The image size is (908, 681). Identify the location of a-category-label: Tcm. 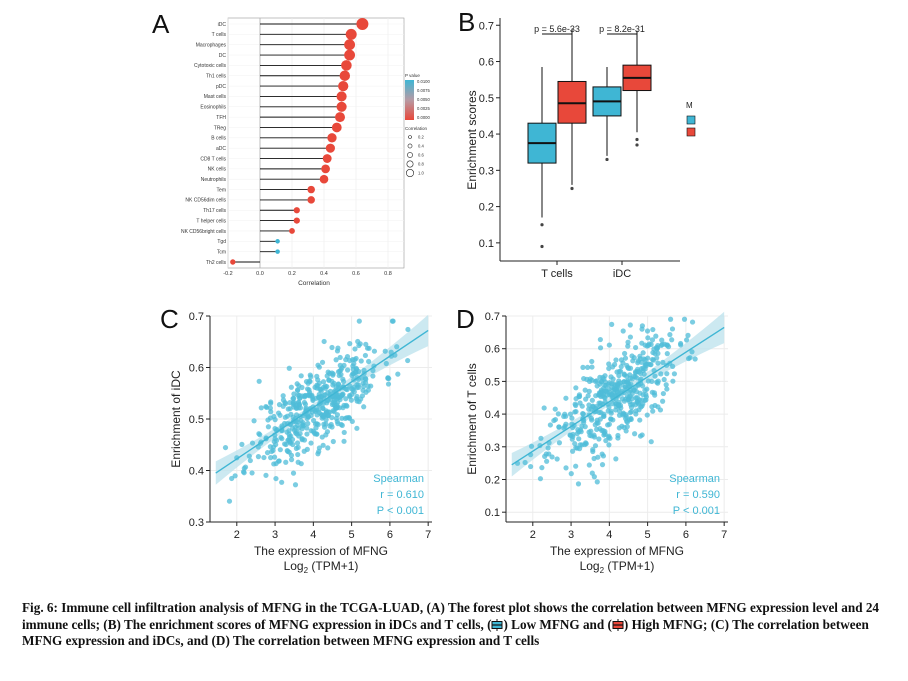
(221, 252).